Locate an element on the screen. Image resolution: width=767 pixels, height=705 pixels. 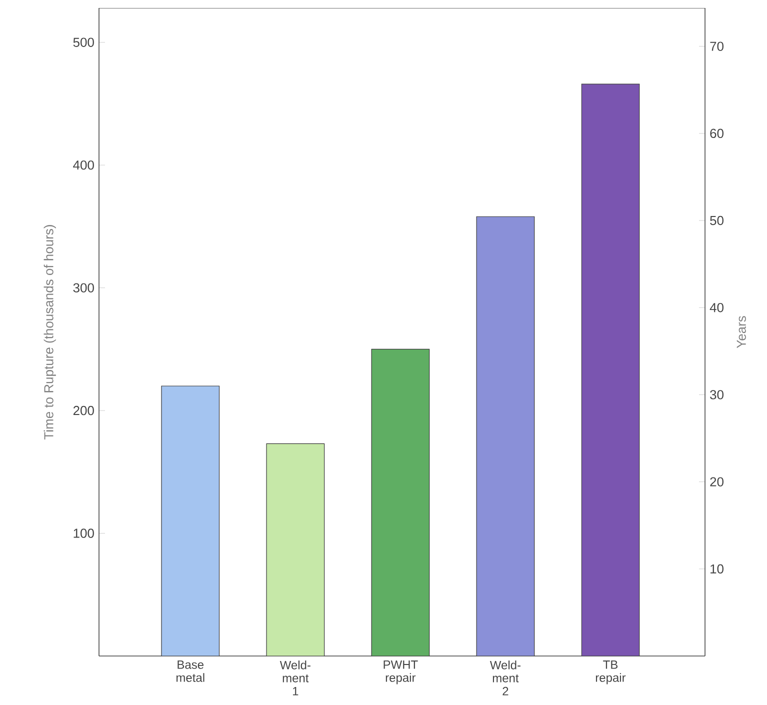
y2-tick-label: 30 is located at coordinates (717, 395).